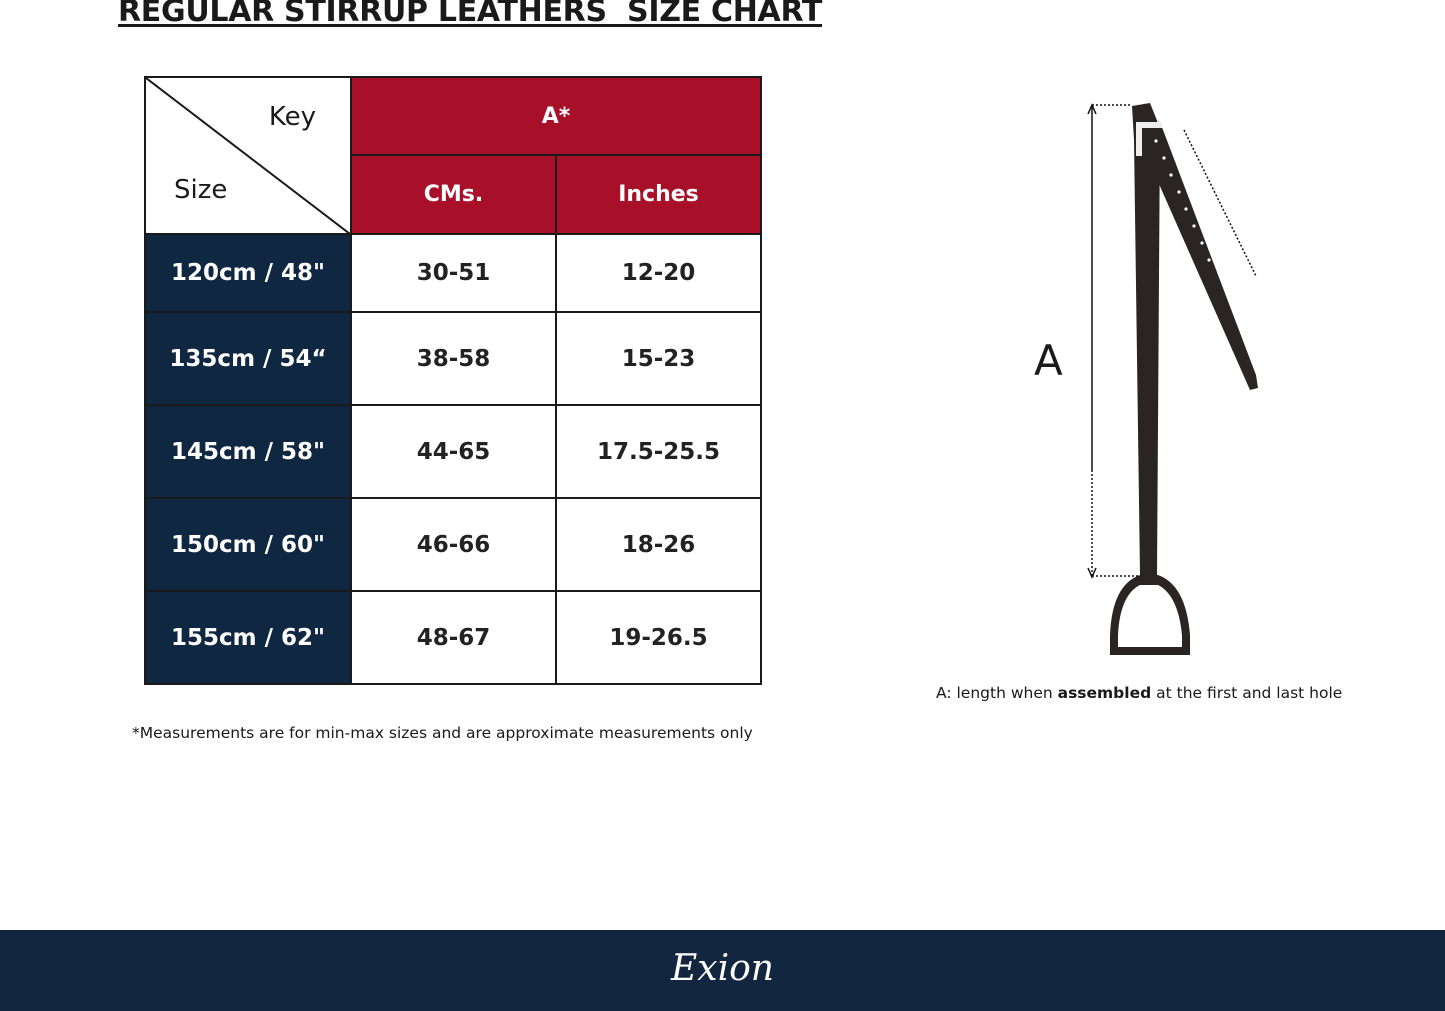 The width and height of the screenshot is (1445, 1011). I want to click on size-cell: 155cm / 62", so click(248, 637).